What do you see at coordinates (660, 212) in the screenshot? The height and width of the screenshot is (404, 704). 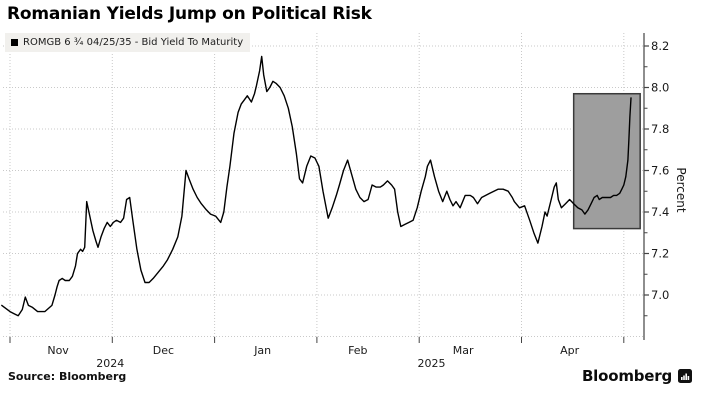 I see `y-axis-tick-label: 7.4` at bounding box center [660, 212].